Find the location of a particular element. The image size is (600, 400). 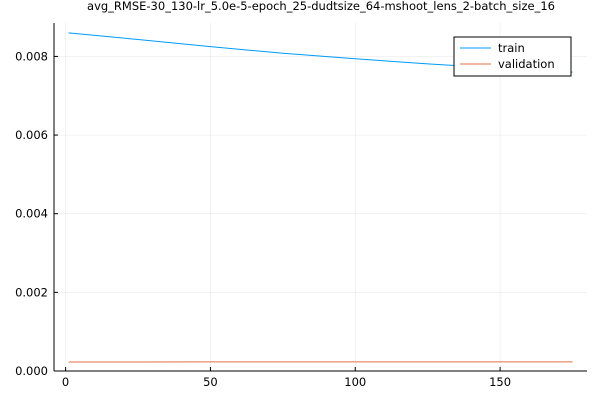

legend-box is located at coordinates (512, 56).